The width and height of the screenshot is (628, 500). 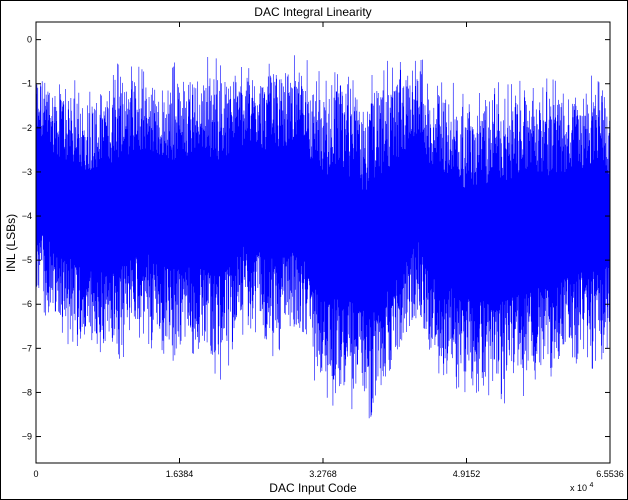 I want to click on x-tick-label: 0, so click(x=35, y=474).